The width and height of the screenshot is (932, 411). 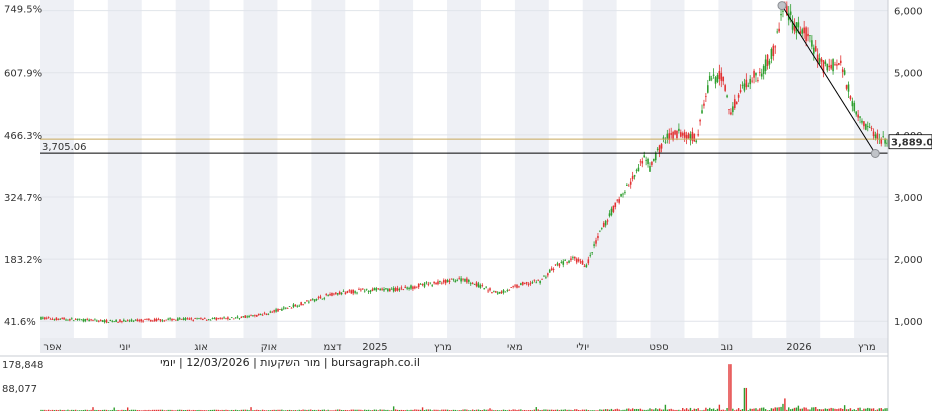 I want to click on last-price-label: 3,889.00, so click(x=911, y=143).